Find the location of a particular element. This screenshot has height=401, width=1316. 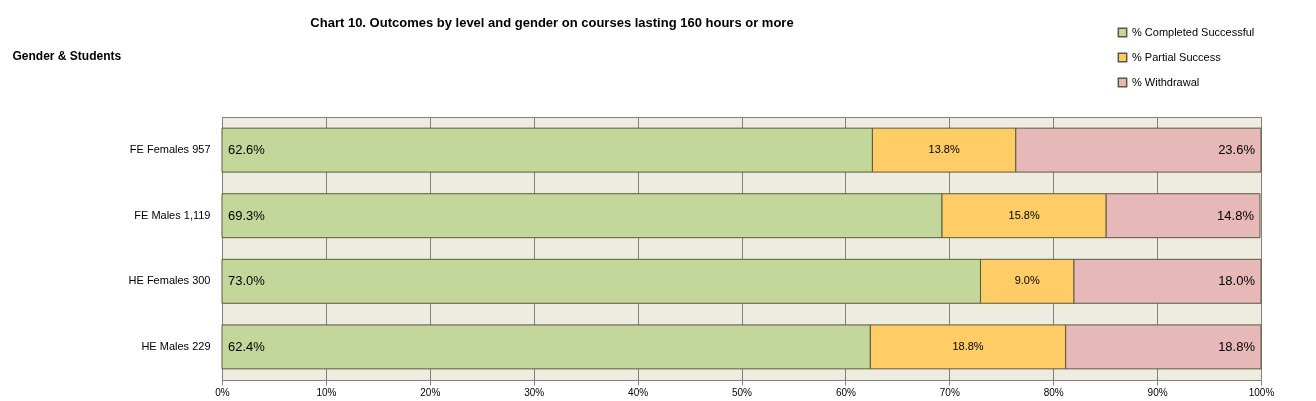

y-tick-label: HE Males 229 is located at coordinates (176, 345).